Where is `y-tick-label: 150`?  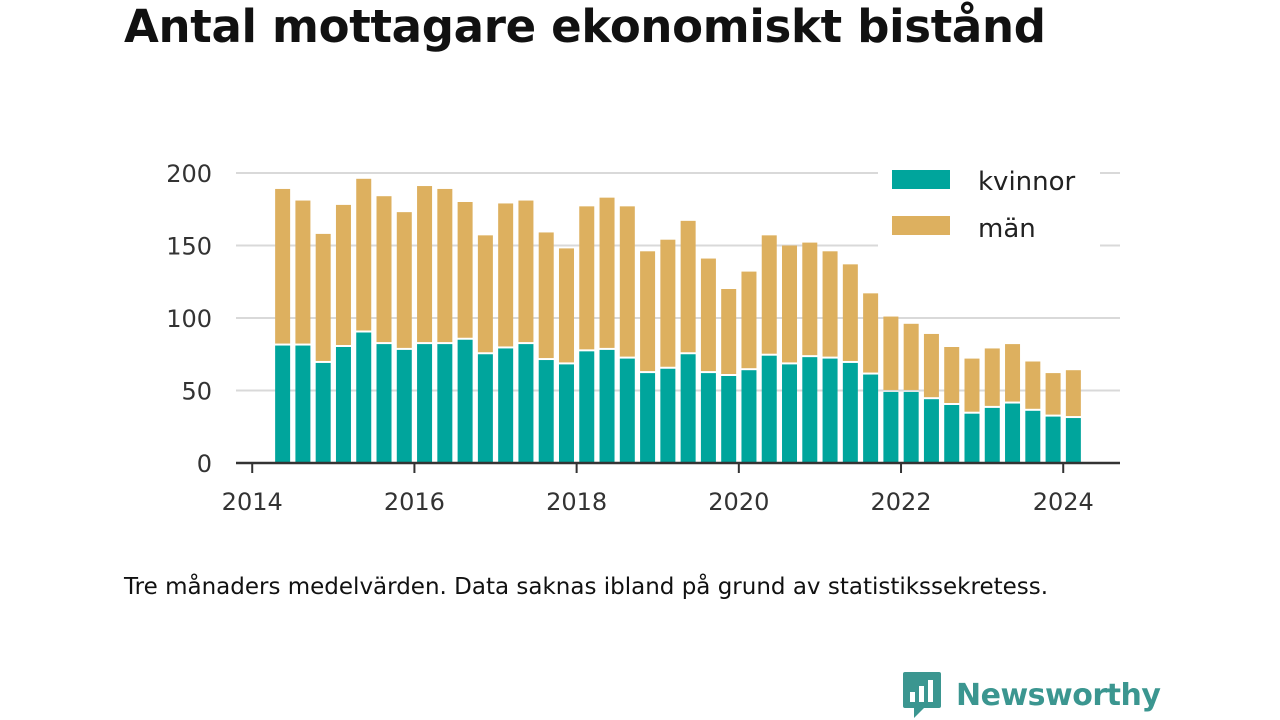
y-tick-label: 150 is located at coordinates (189, 247).